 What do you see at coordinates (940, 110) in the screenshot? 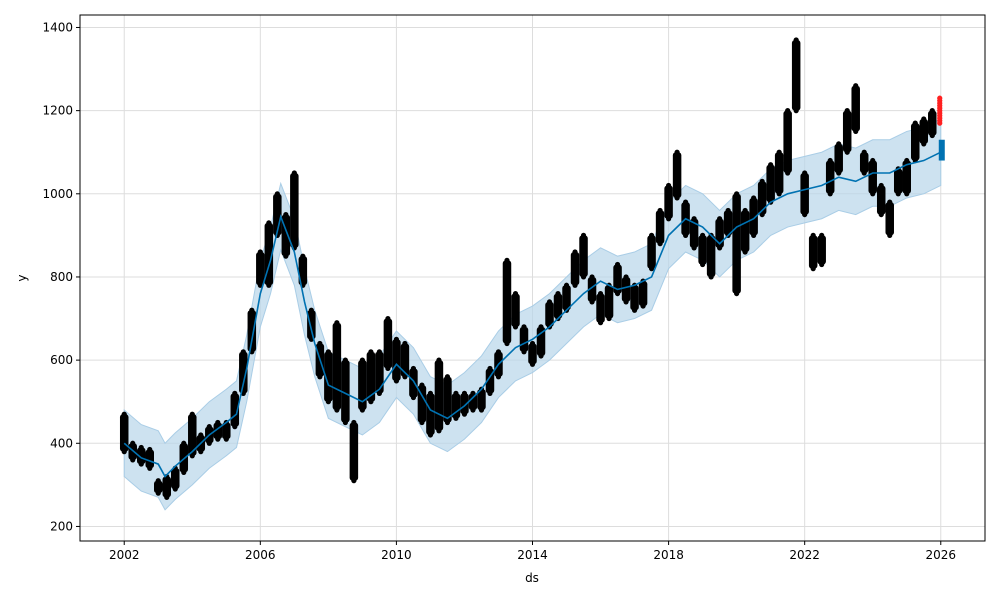
I see `recent-points` at bounding box center [940, 110].